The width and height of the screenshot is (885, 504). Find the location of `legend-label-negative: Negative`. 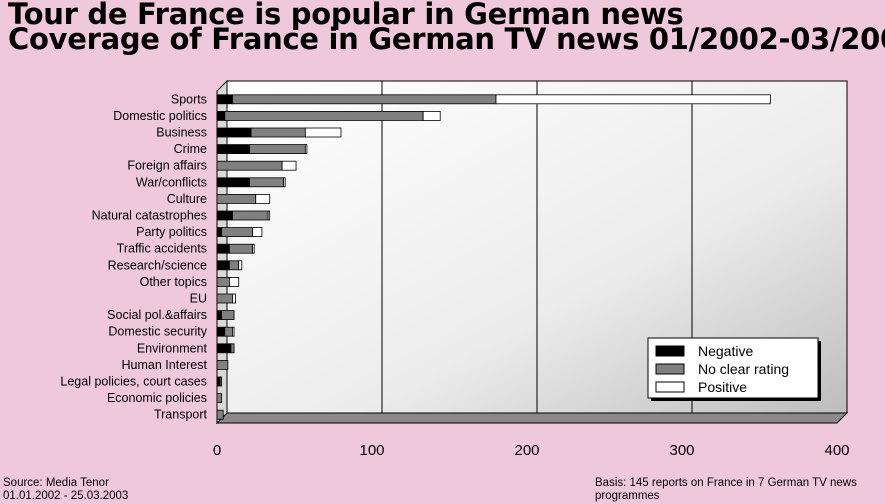

legend-label-negative: Negative is located at coordinates (725, 351).